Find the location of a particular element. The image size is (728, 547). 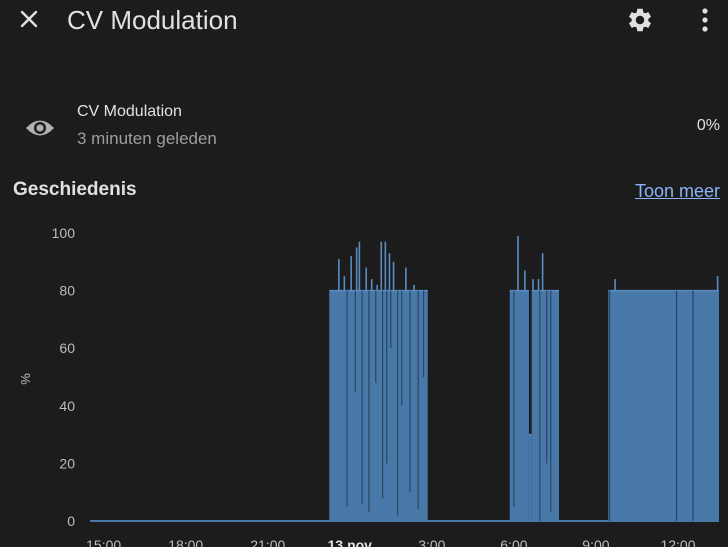

y-axis-label: % is located at coordinates (25, 379).